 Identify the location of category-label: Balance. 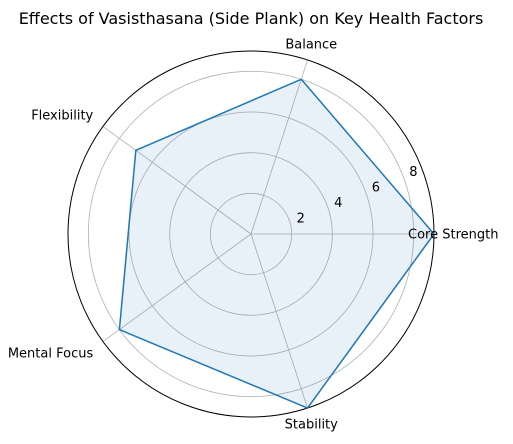
(311, 45).